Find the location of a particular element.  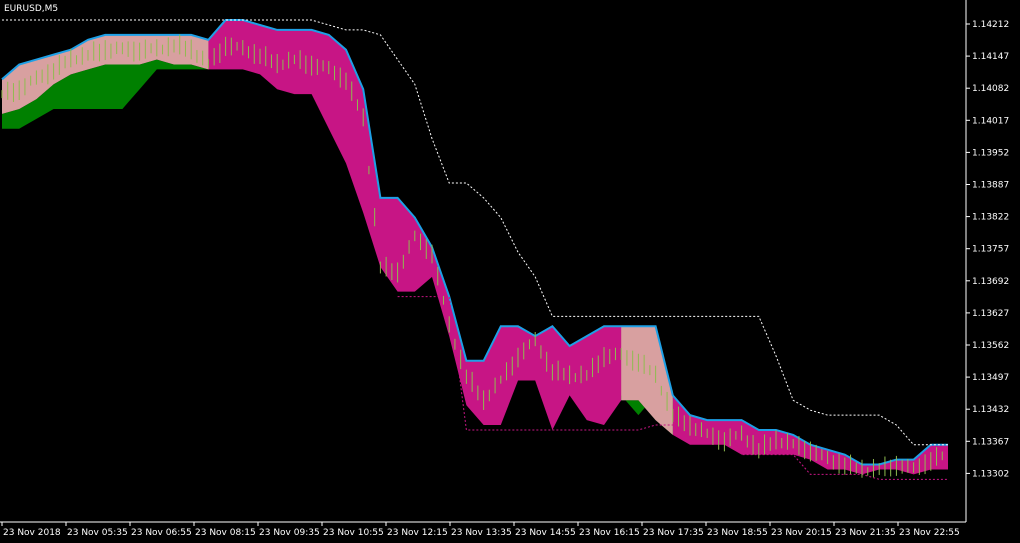

x-tick-label: 23 Nov 09:35 is located at coordinates (289, 533).